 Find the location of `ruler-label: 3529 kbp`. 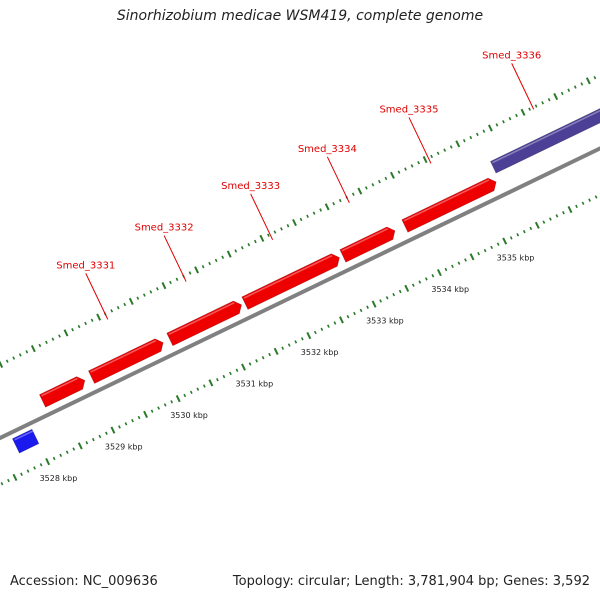

ruler-label: 3529 kbp is located at coordinates (124, 446).